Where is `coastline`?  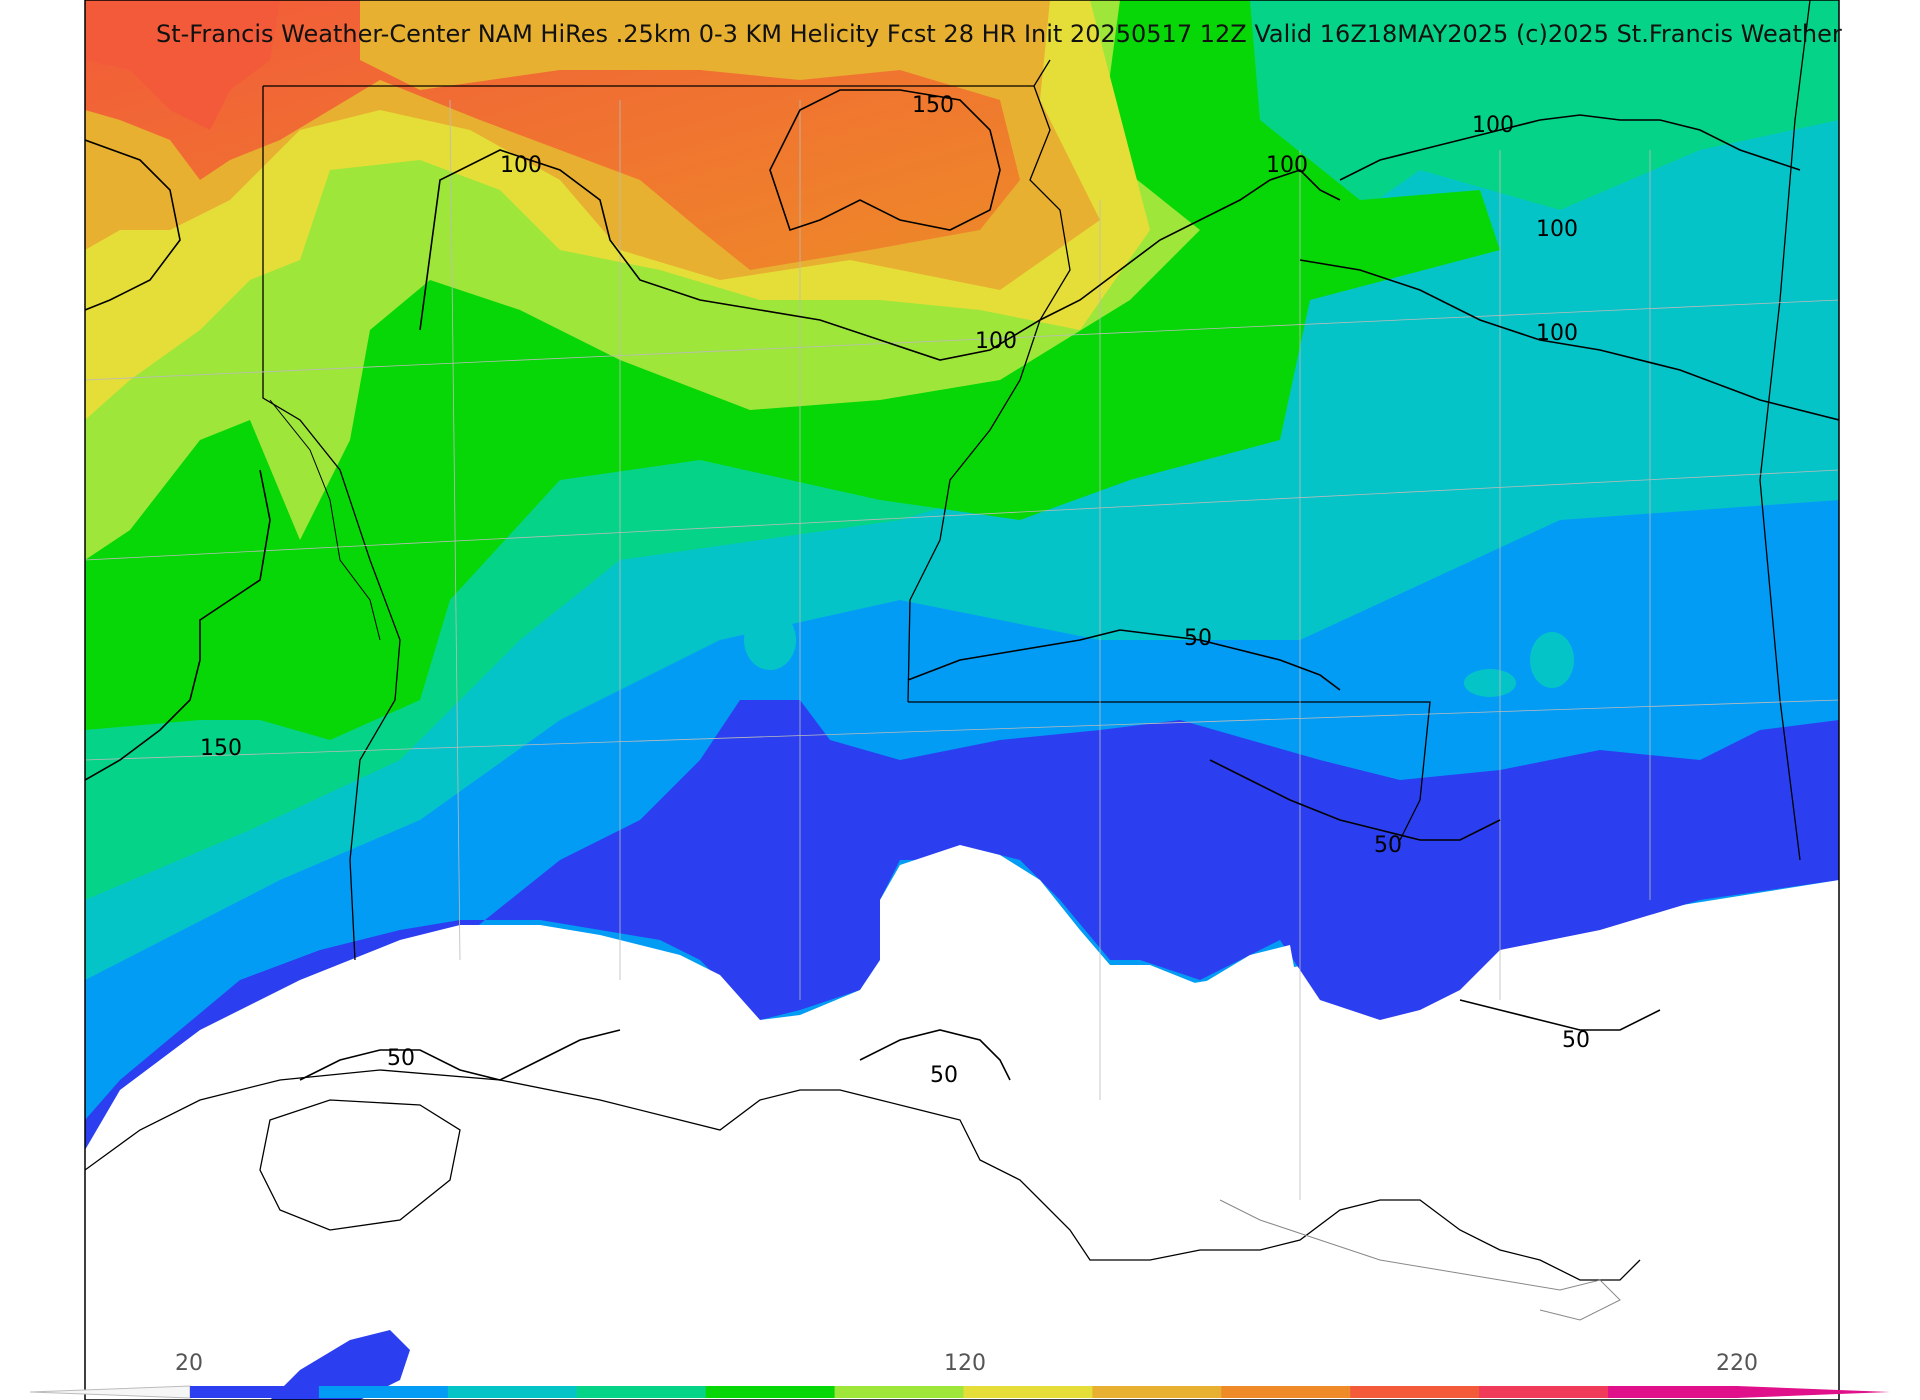
coastline is located at coordinates (863, 1175).